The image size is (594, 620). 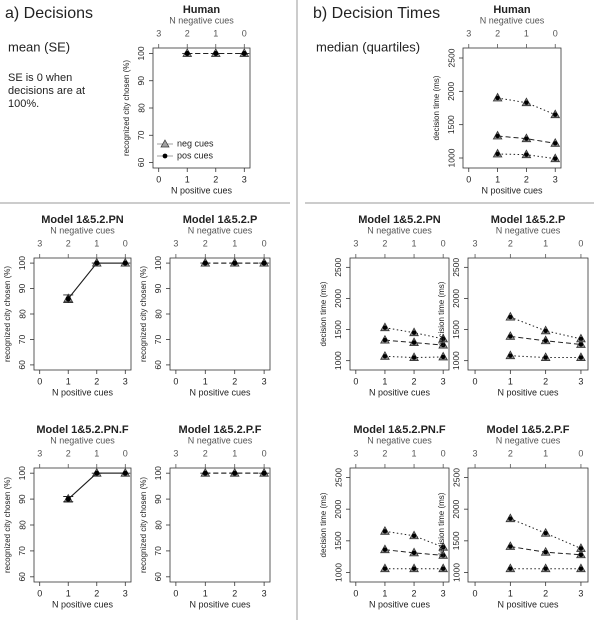 What do you see at coordinates (338, 298) in the screenshot?
I see `y-tick-label: 2000` at bounding box center [338, 298].